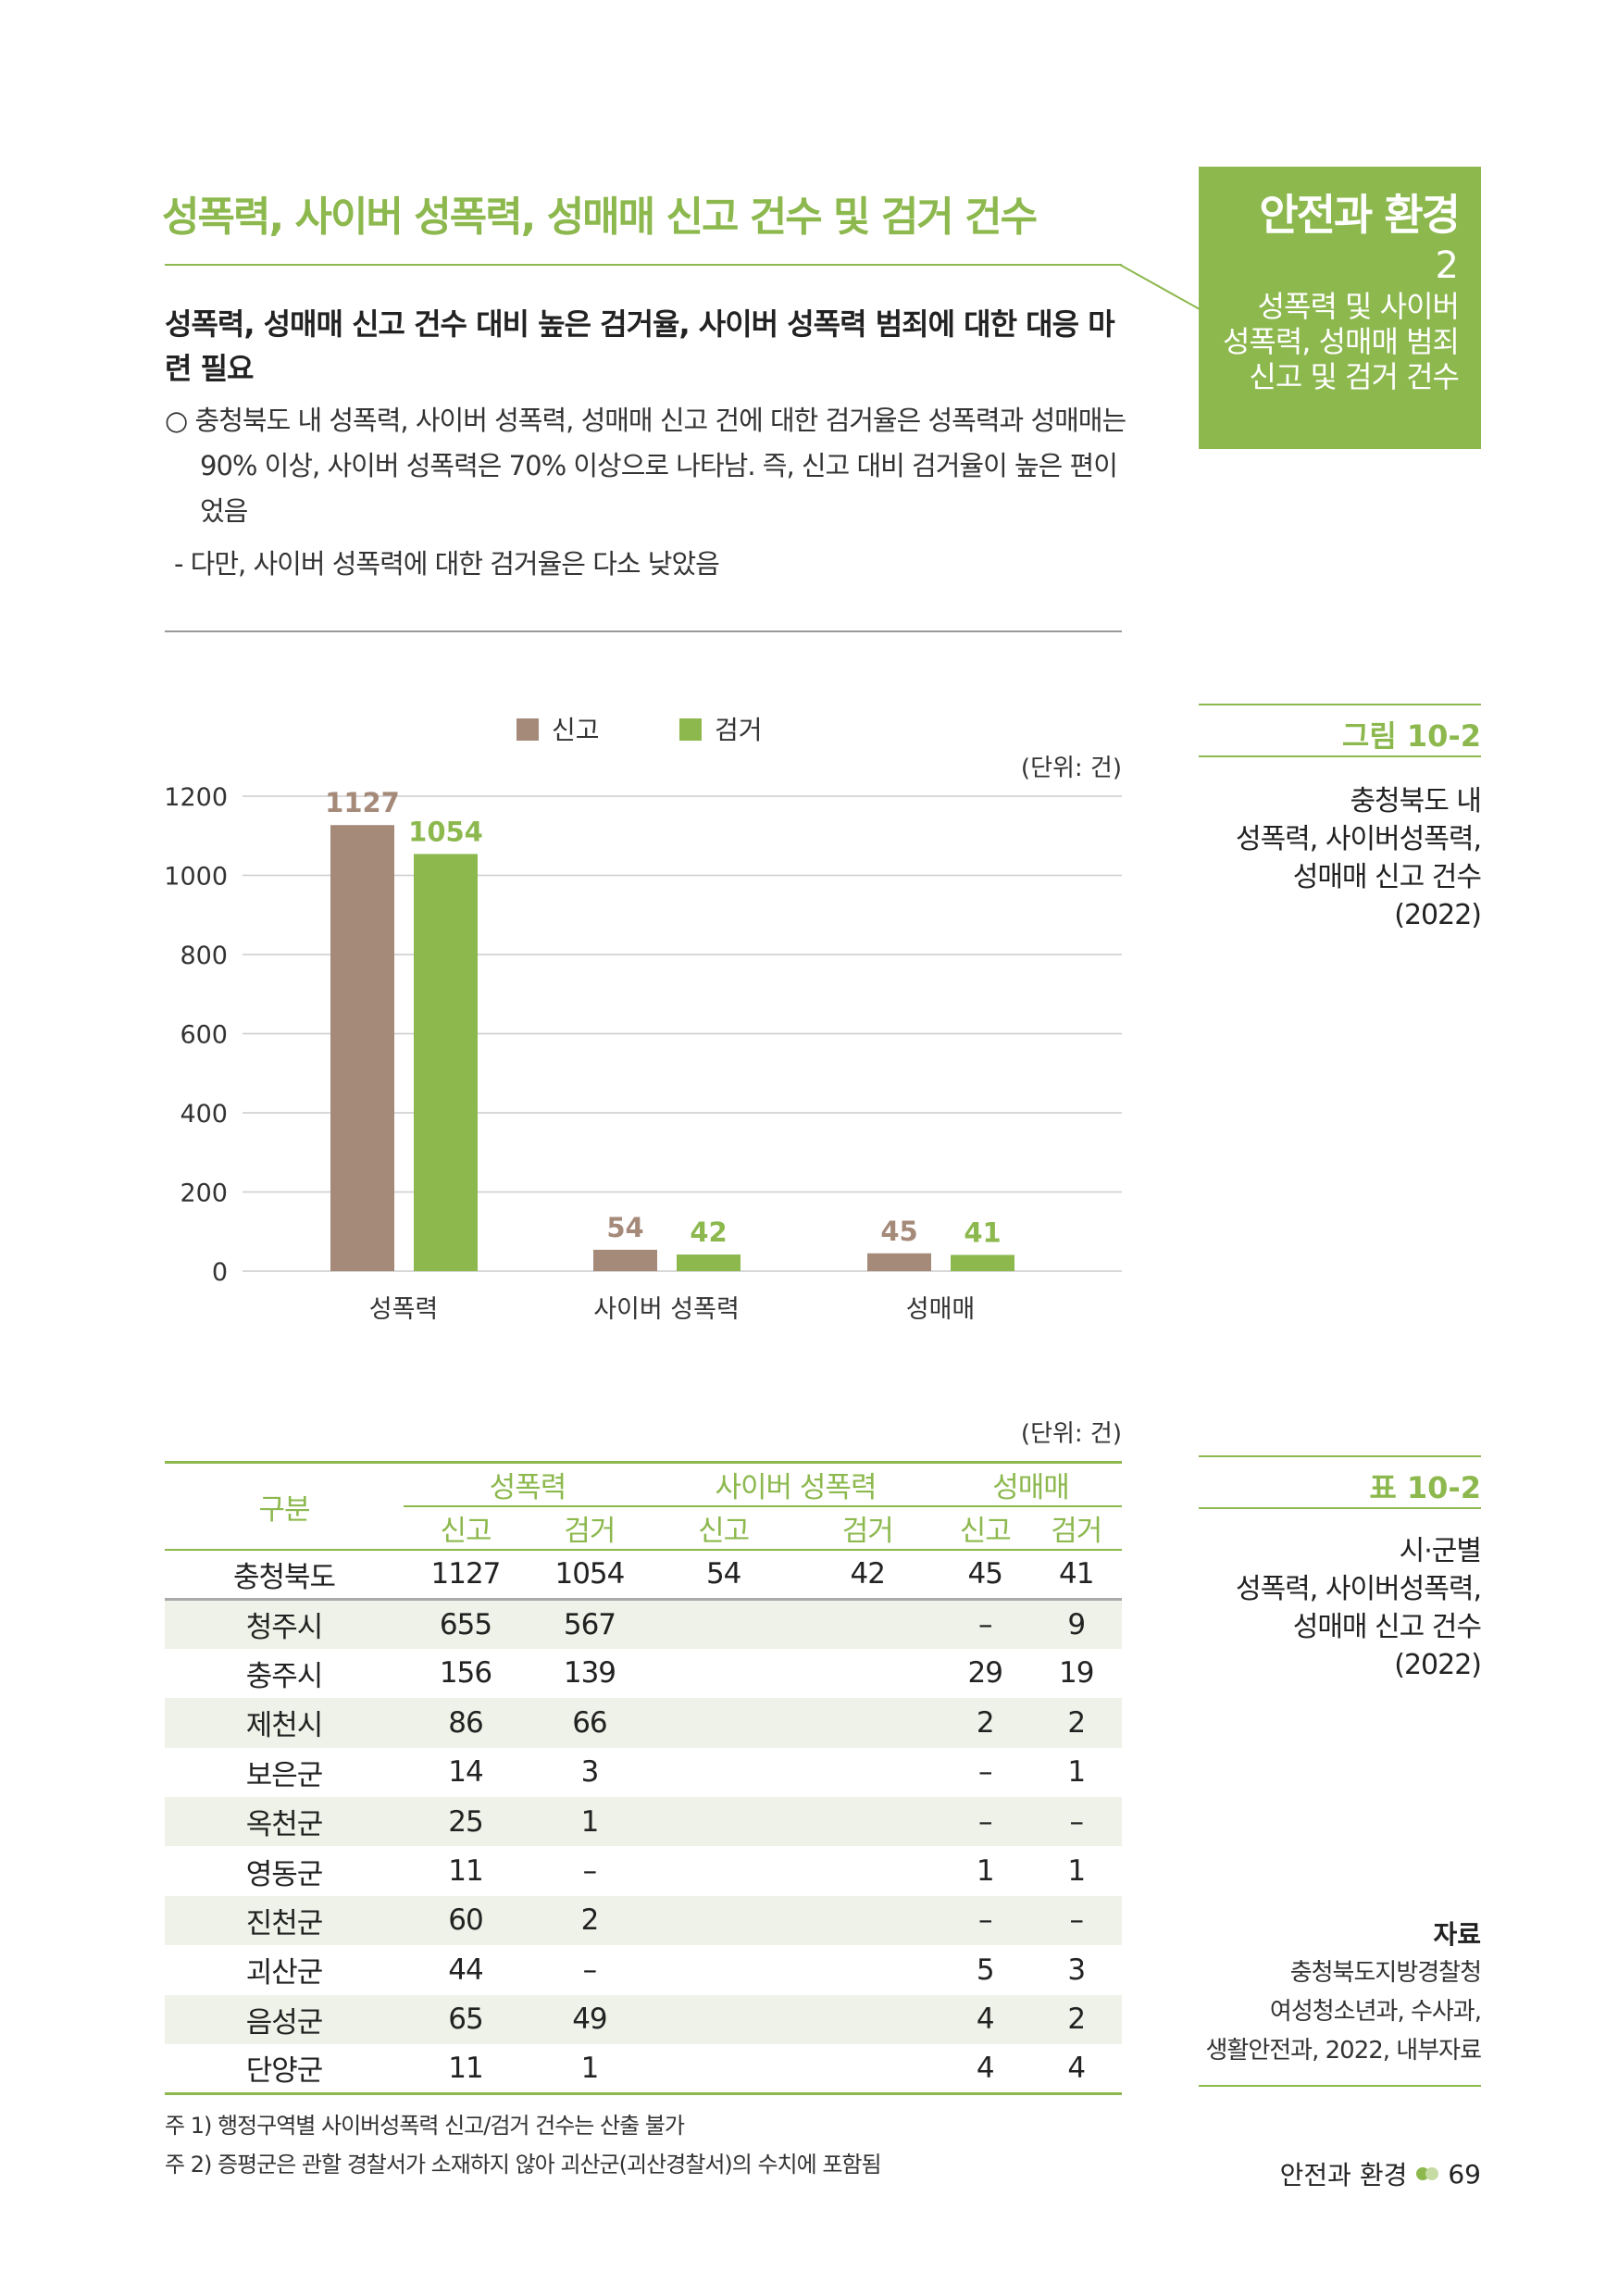  Describe the element at coordinates (1358, 858) in the screenshot. I see `figure-caption: 충청북도 내 성폭력, 사이버성폭력, 성매매 신고 건수 (2022)` at that location.